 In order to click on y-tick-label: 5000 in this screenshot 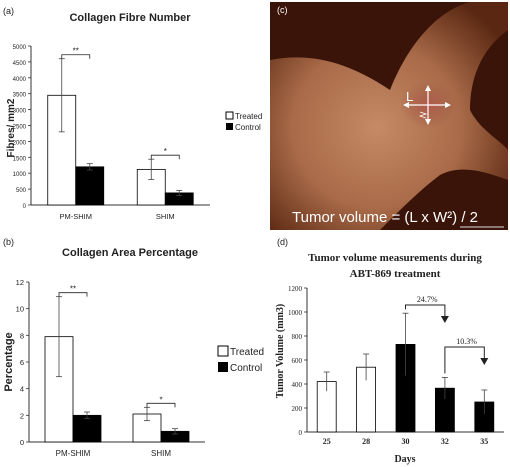, I will do `click(20, 48)`.